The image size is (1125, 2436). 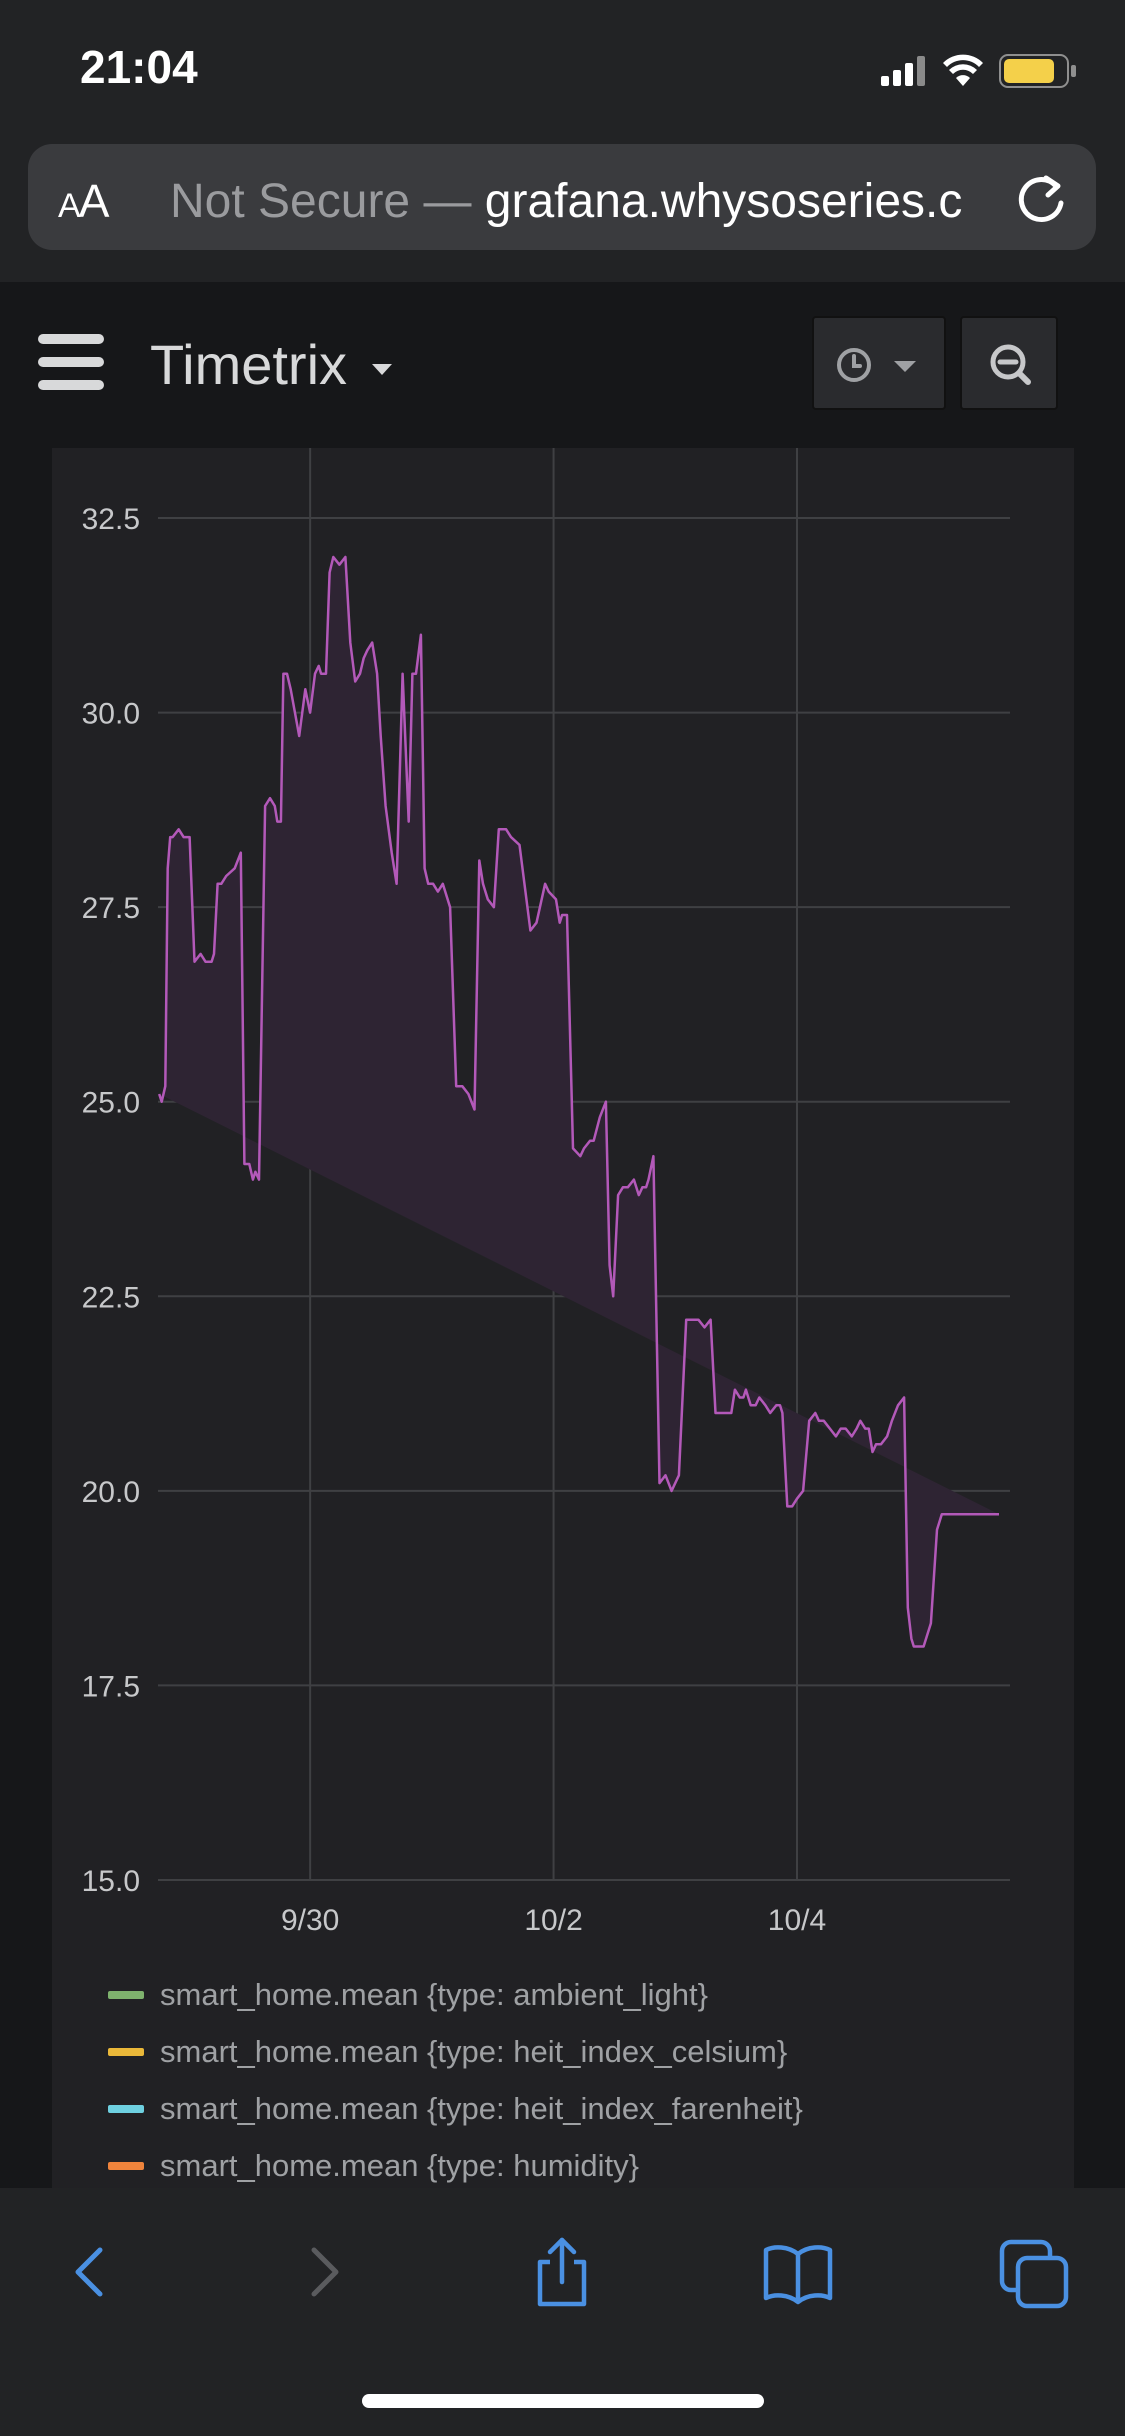 What do you see at coordinates (903, 71) in the screenshot?
I see `signal-icon` at bounding box center [903, 71].